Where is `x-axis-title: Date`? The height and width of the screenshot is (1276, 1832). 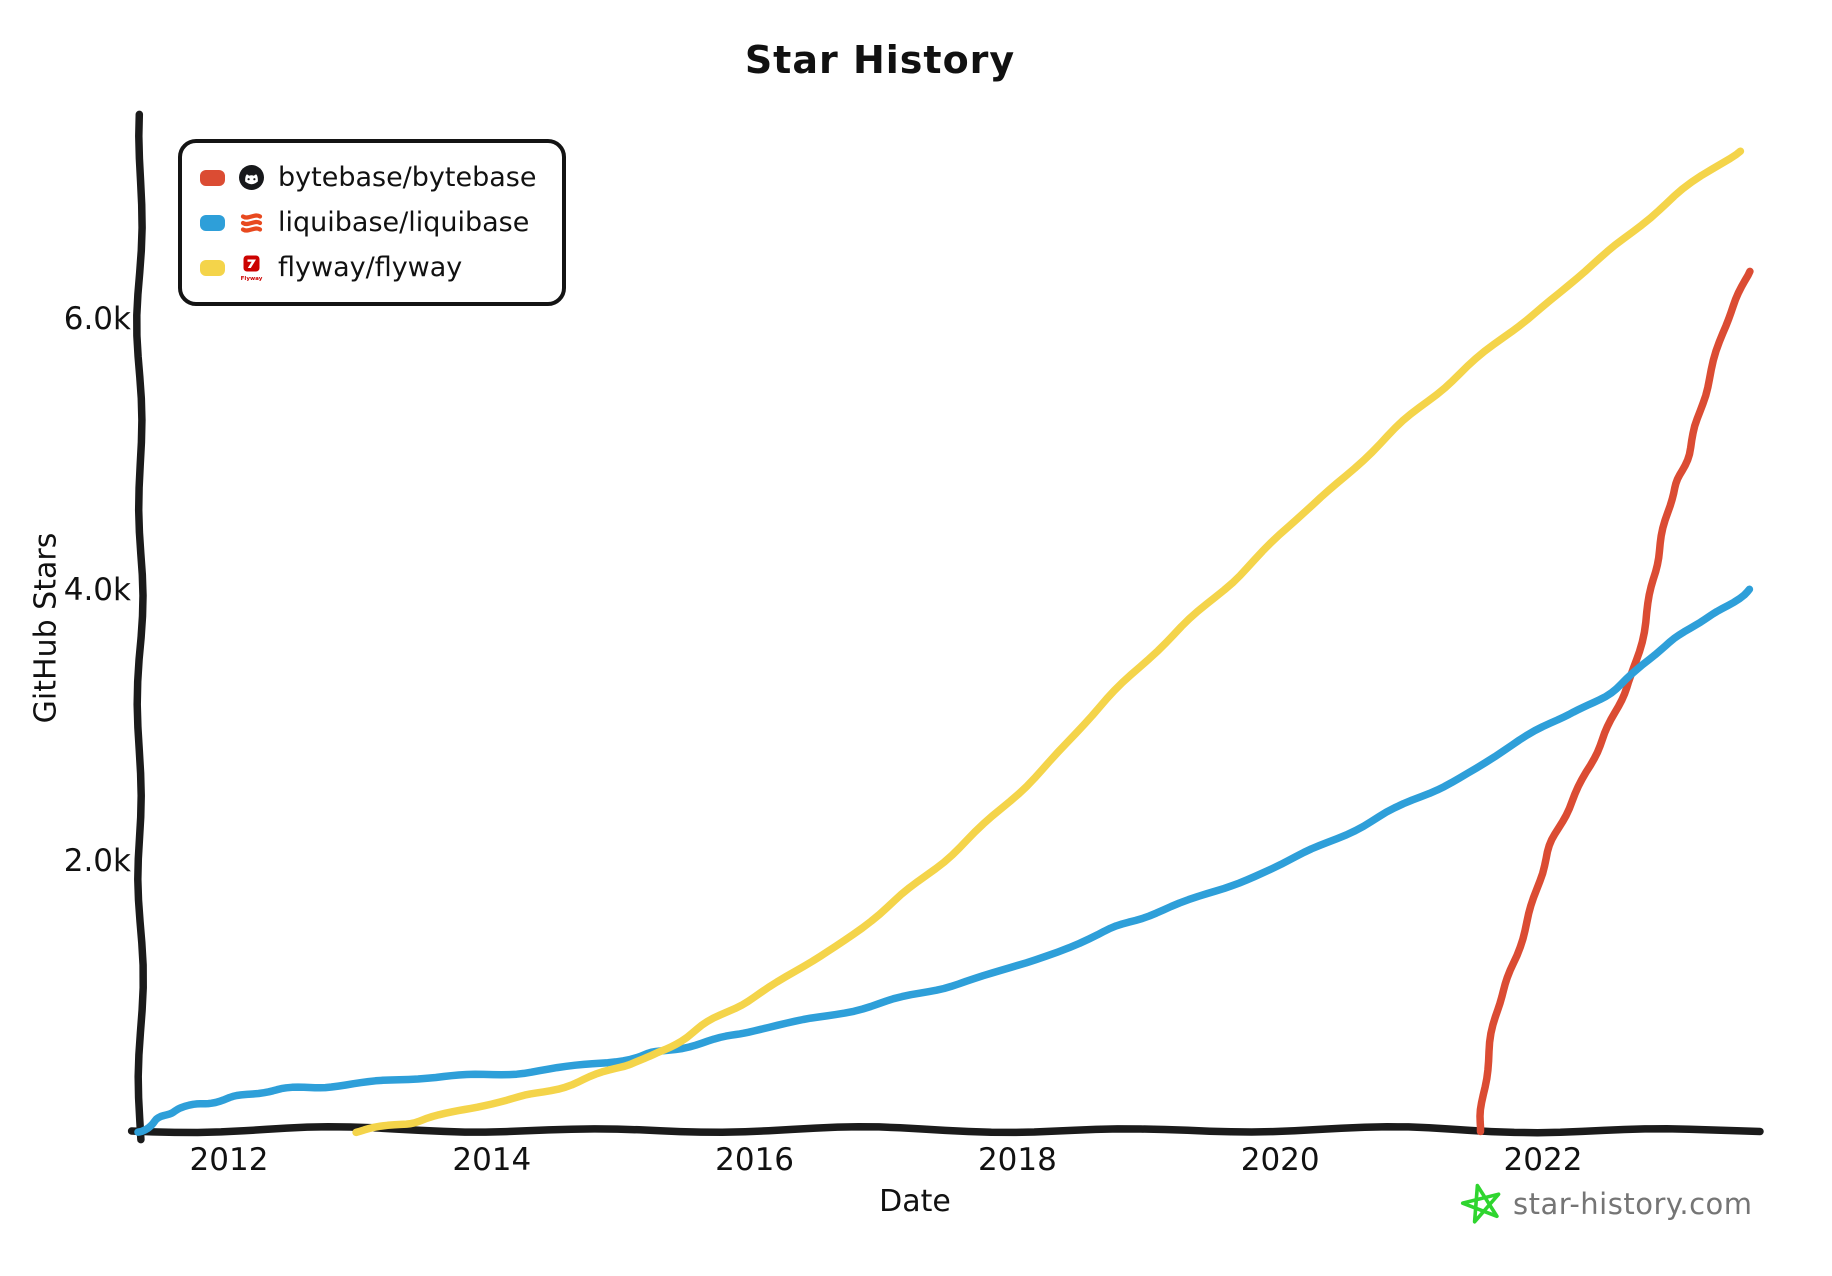
x-axis-title: Date is located at coordinates (915, 1201).